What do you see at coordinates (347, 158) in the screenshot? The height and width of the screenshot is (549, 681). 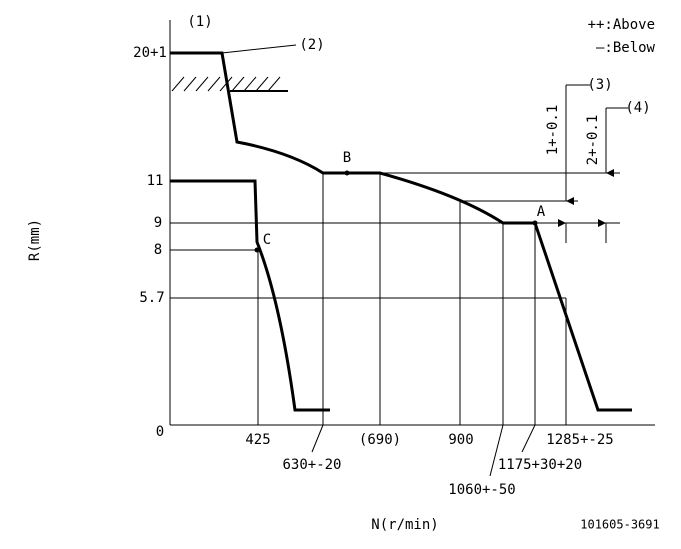 I see `points: B` at bounding box center [347, 158].